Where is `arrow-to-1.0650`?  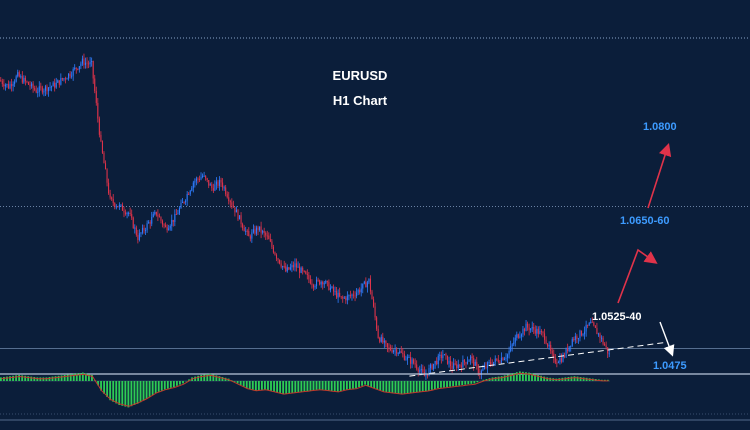
arrow-to-1.0650 is located at coordinates (637, 276).